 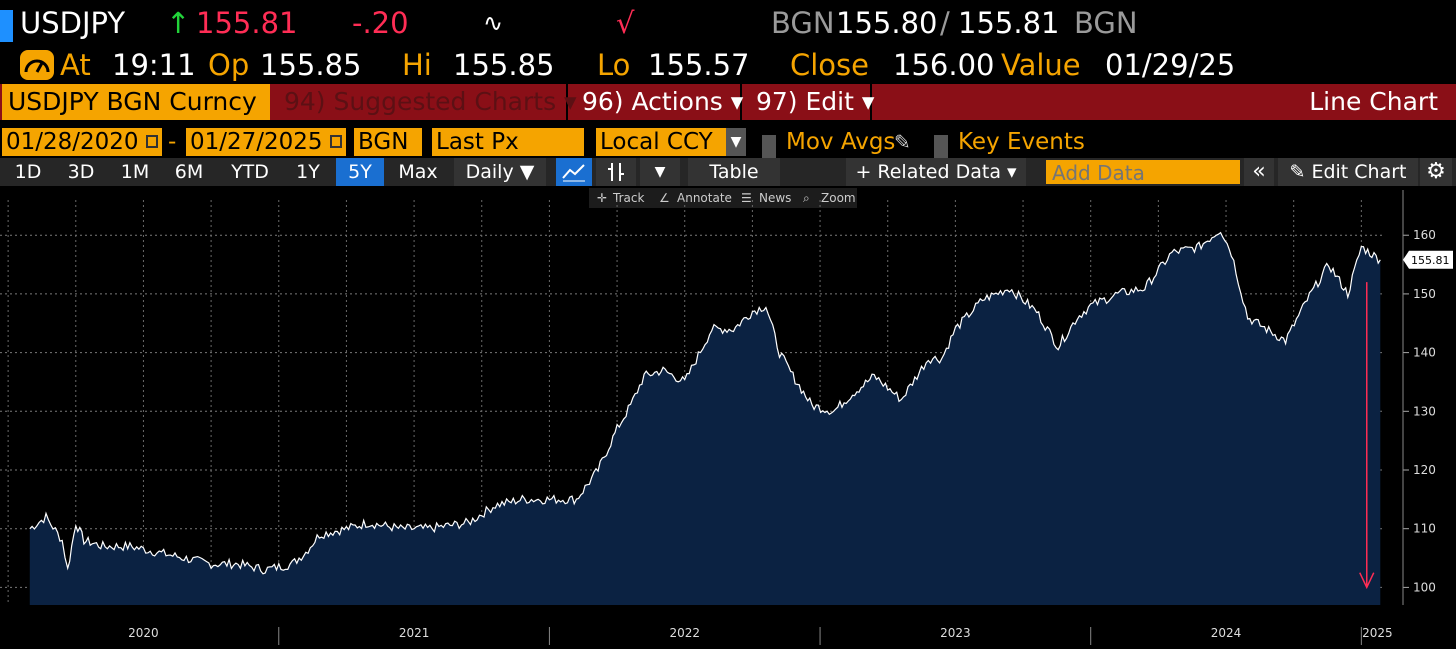 I want to click on gear-icon: ⚙, so click(x=1436, y=172).